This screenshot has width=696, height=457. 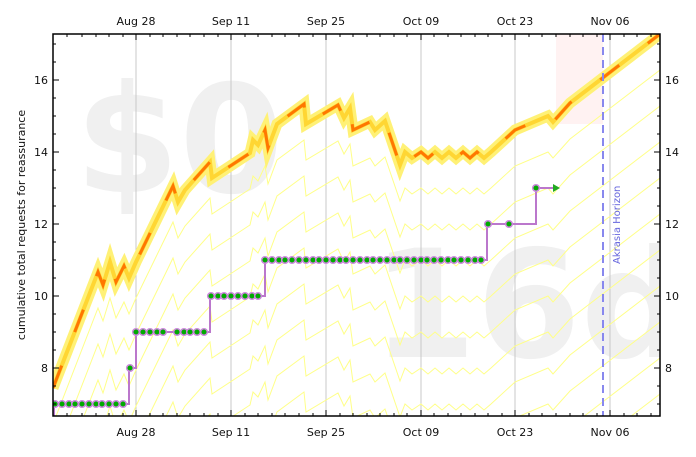 I want to click on y-tick-labels-left: 16 14 12 10 8, so click(x=41, y=224).